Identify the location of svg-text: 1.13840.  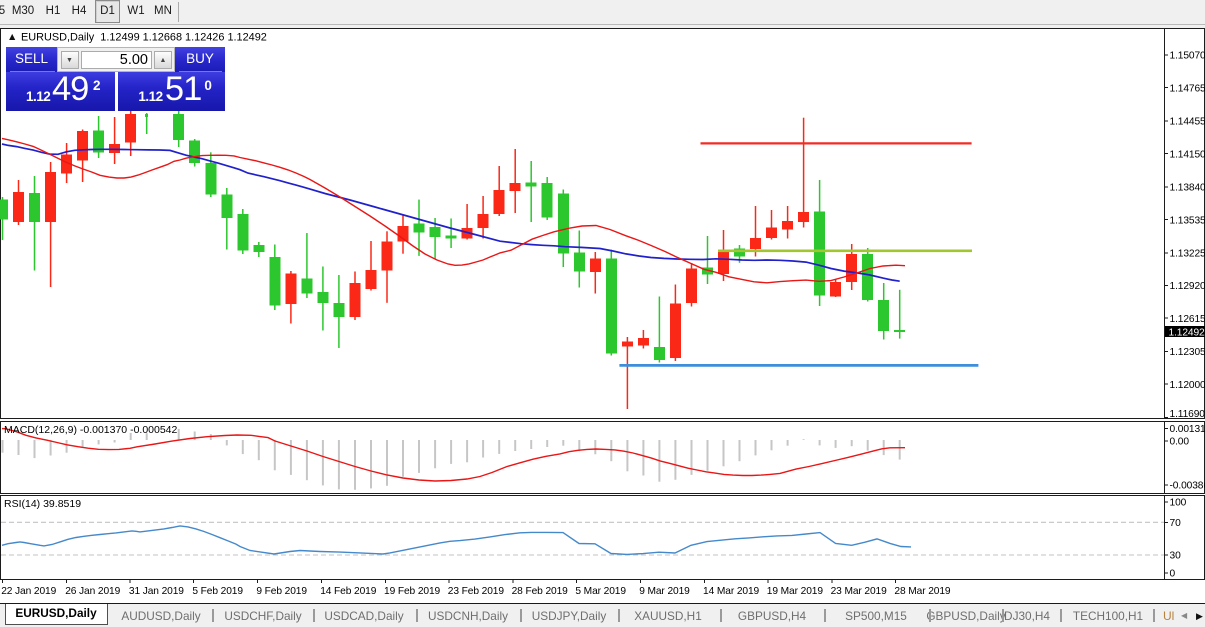
(1187, 188).